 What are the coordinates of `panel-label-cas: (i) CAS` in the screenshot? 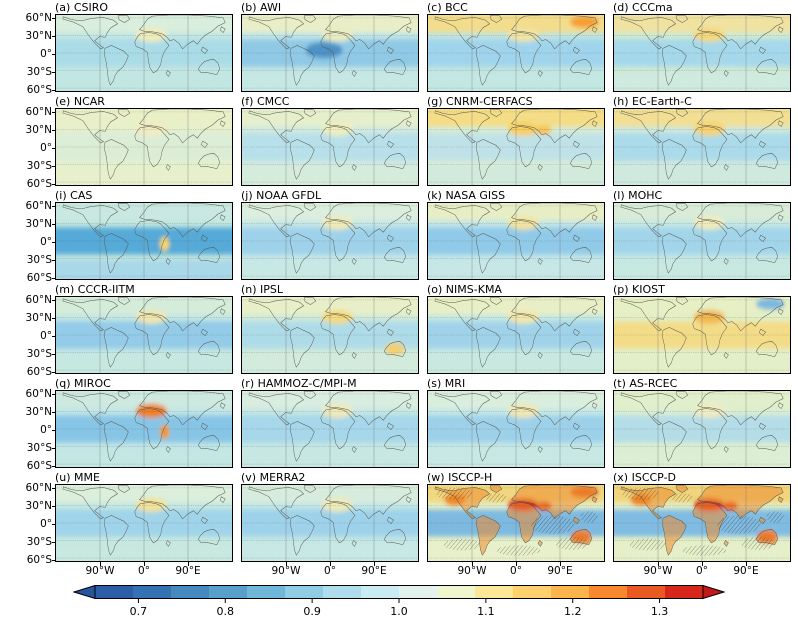 It's located at (74, 195).